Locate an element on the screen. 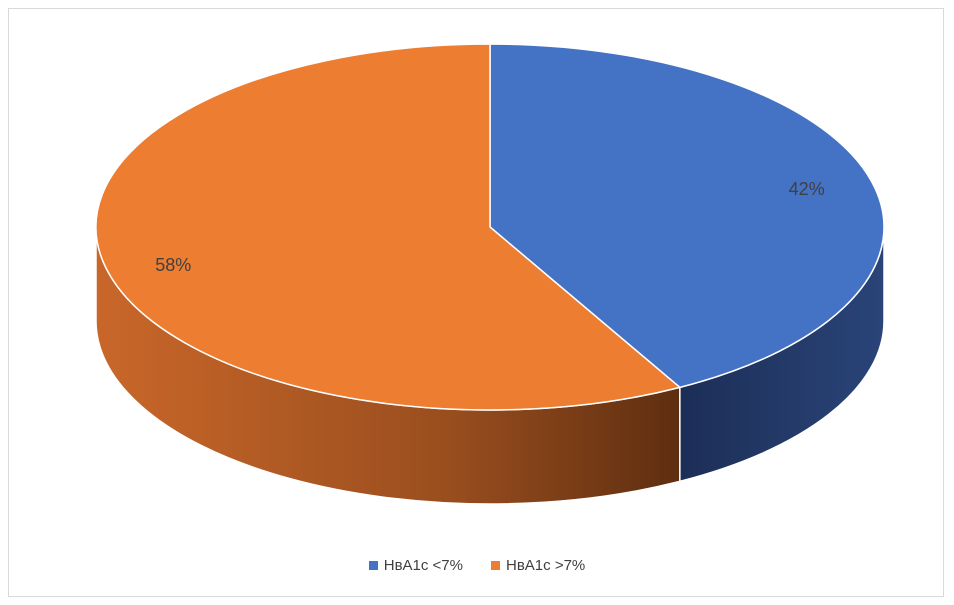 The width and height of the screenshot is (954, 605). legend-item: НвА1с >7% is located at coordinates (538, 565).